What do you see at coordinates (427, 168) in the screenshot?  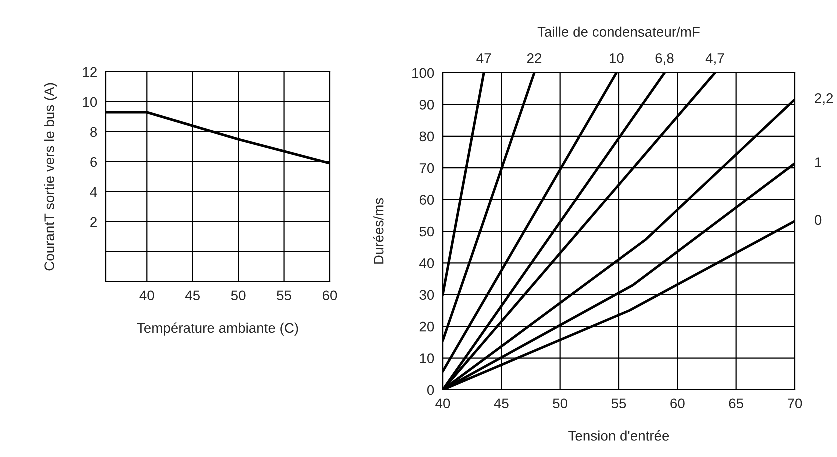 I see `y-tick-label: 70` at bounding box center [427, 168].